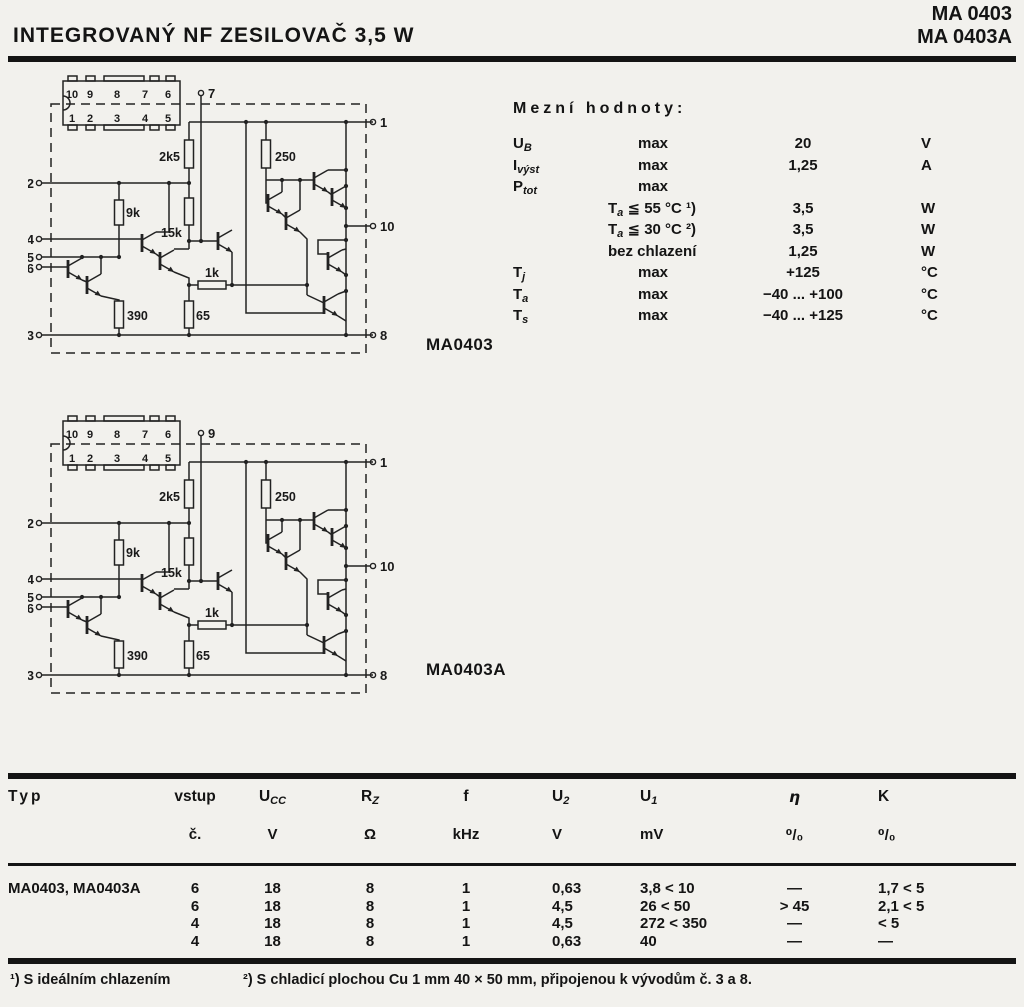 The height and width of the screenshot is (1007, 1024). I want to click on pin-label-top: 9, so click(211, 433).